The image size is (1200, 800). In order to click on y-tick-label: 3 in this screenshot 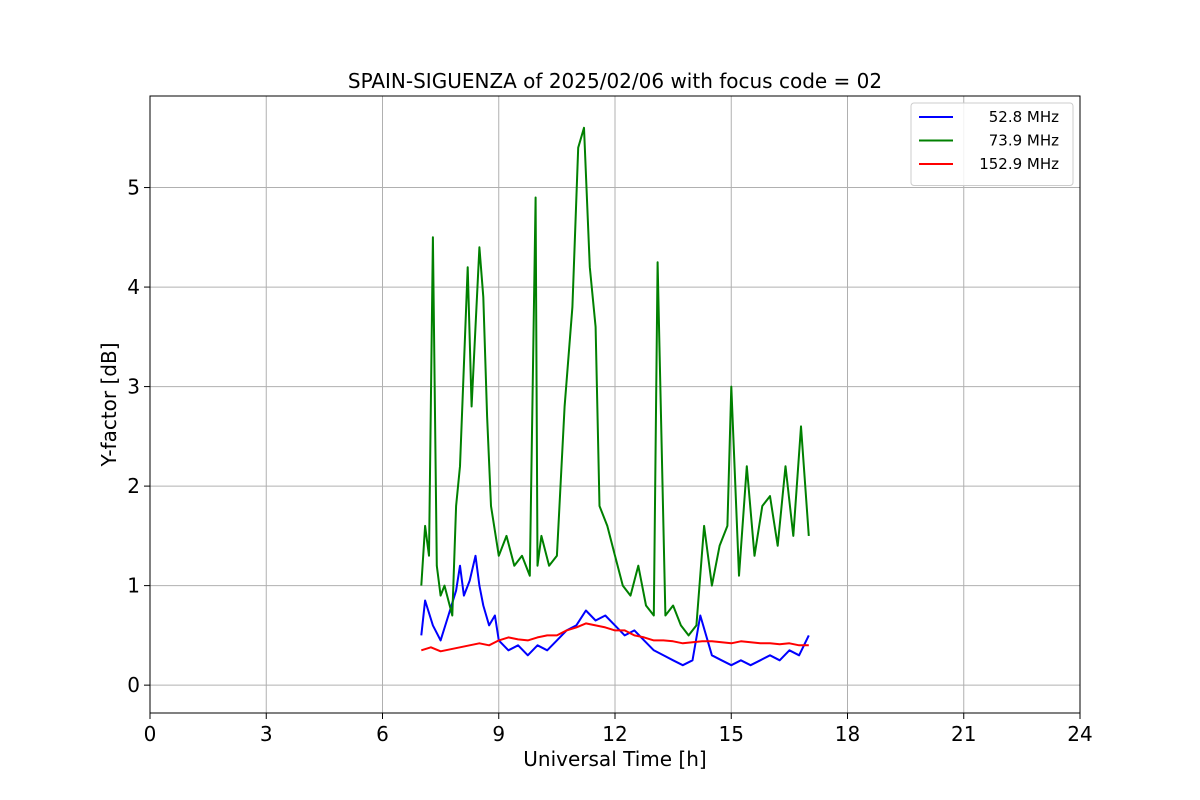, I will do `click(133, 387)`.